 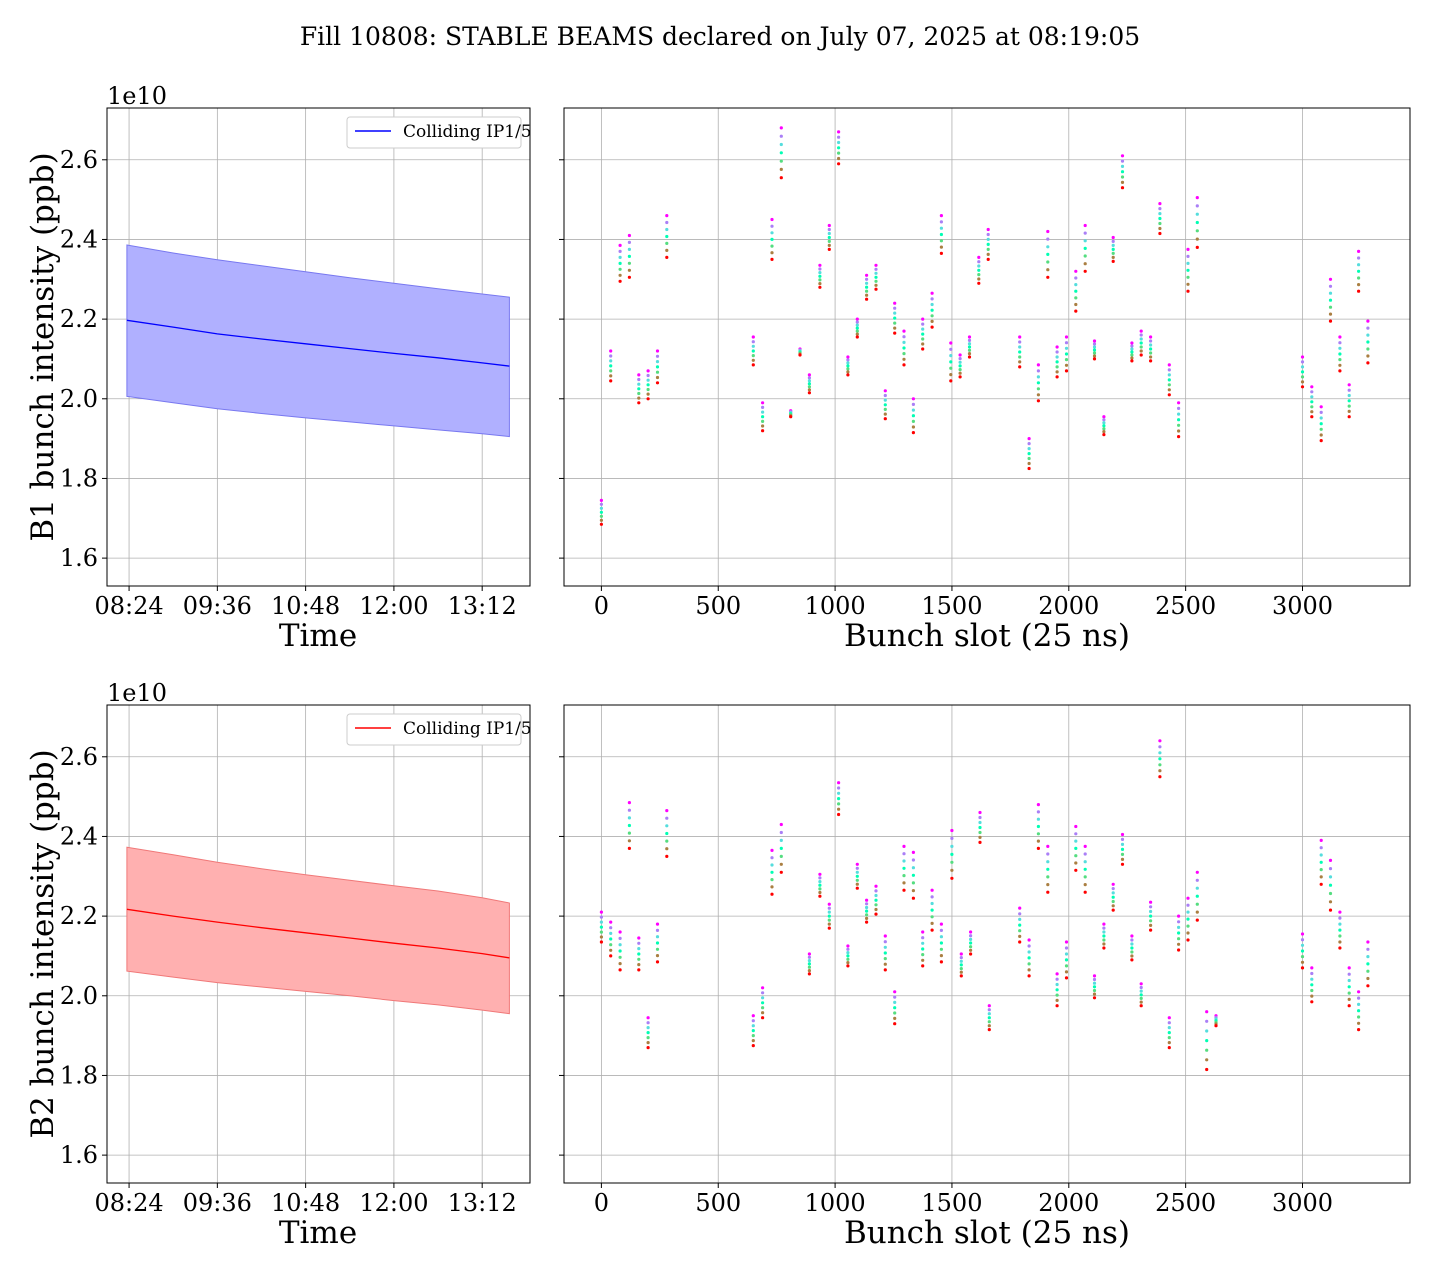 What do you see at coordinates (128, 606) in the screenshot?
I see `x-tick-label: 08:24` at bounding box center [128, 606].